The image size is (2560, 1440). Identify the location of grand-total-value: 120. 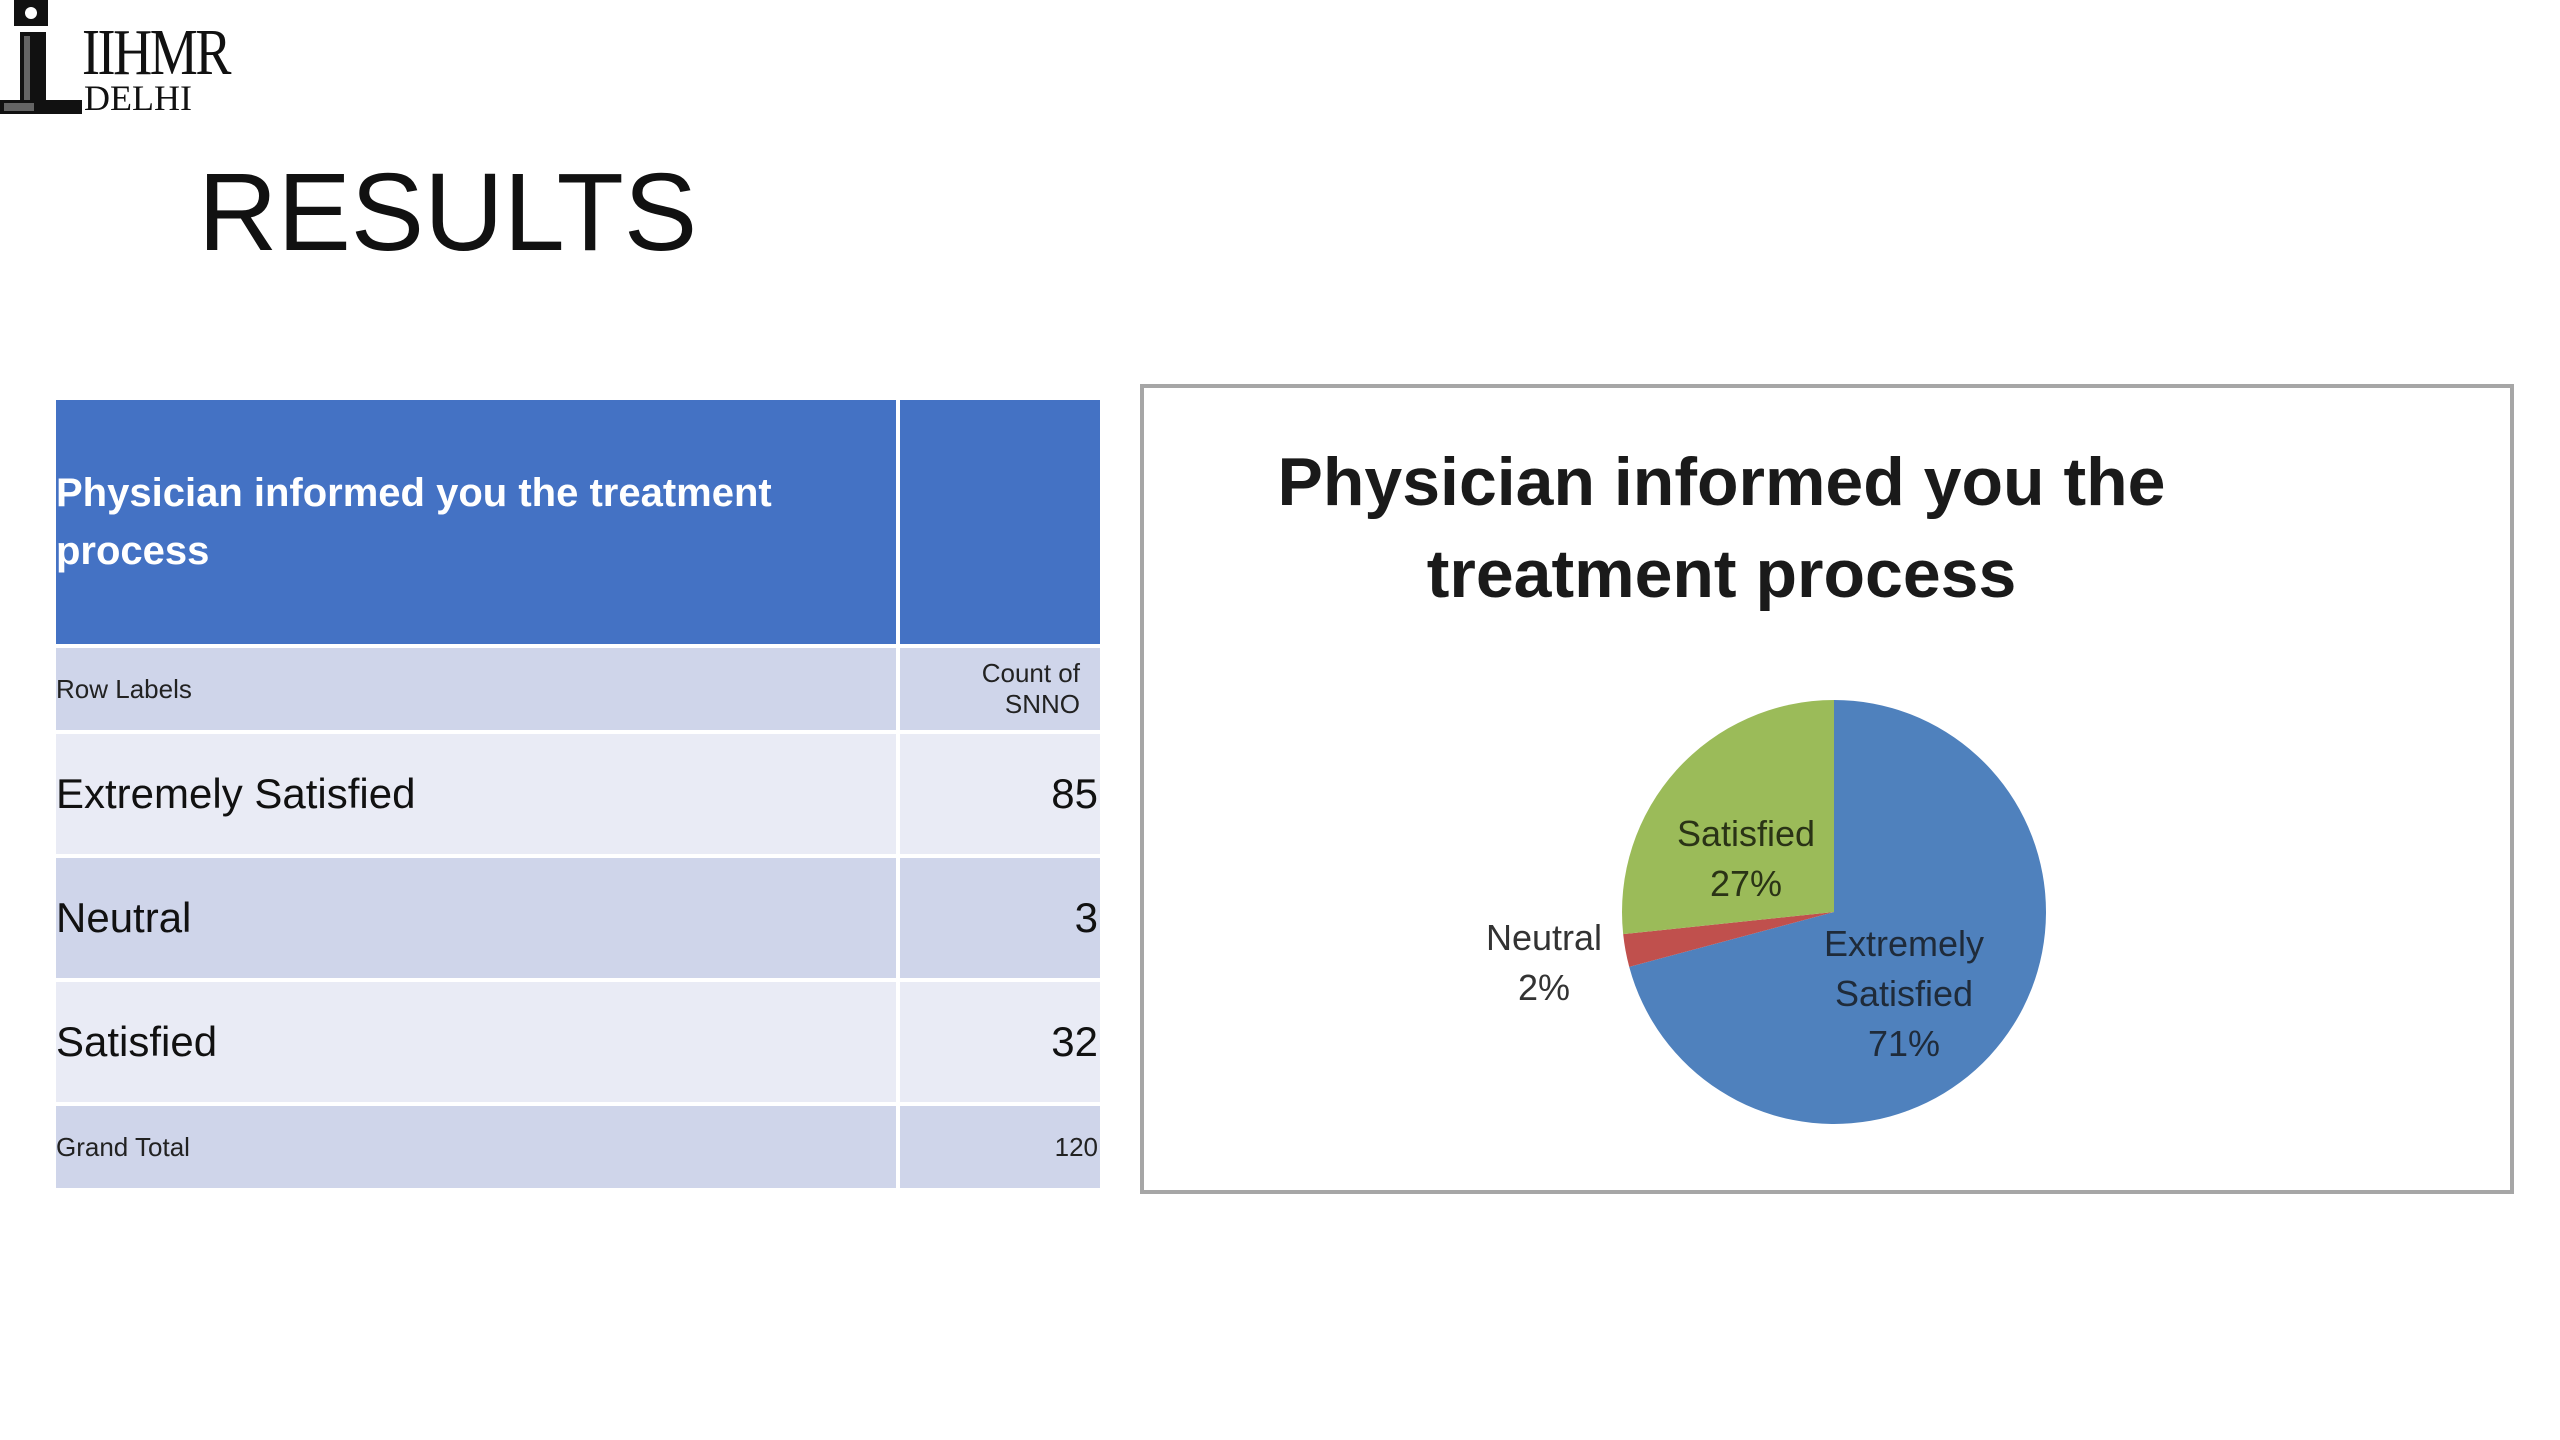
(1000, 1147).